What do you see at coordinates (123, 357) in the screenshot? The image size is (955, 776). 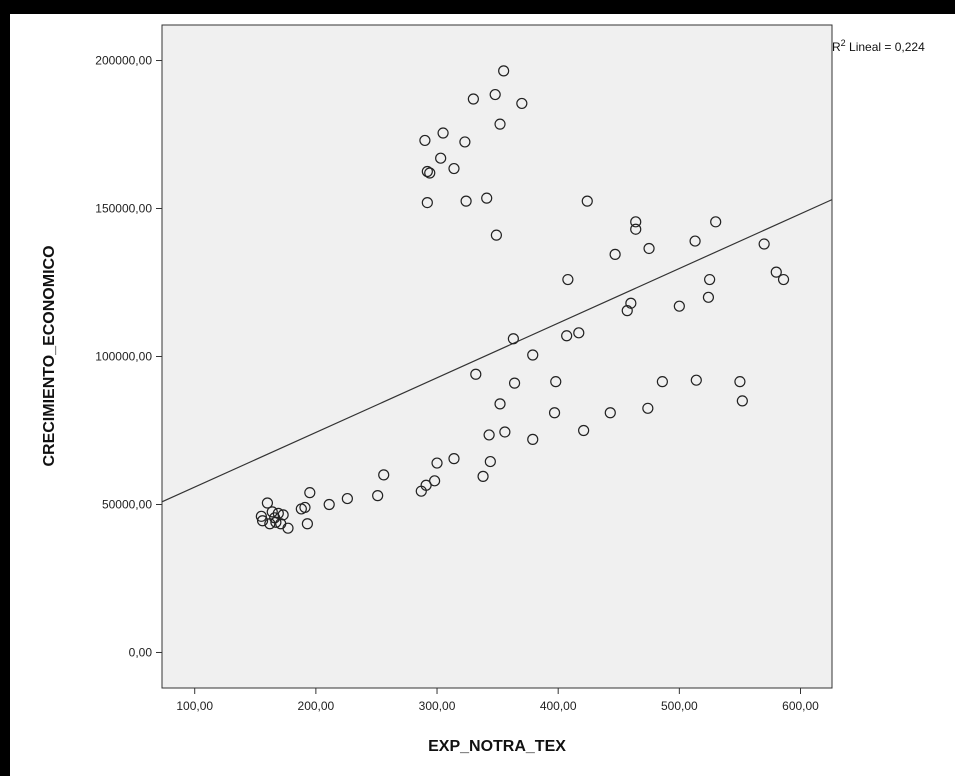 I see `y-tick-label: 100000,00` at bounding box center [123, 357].